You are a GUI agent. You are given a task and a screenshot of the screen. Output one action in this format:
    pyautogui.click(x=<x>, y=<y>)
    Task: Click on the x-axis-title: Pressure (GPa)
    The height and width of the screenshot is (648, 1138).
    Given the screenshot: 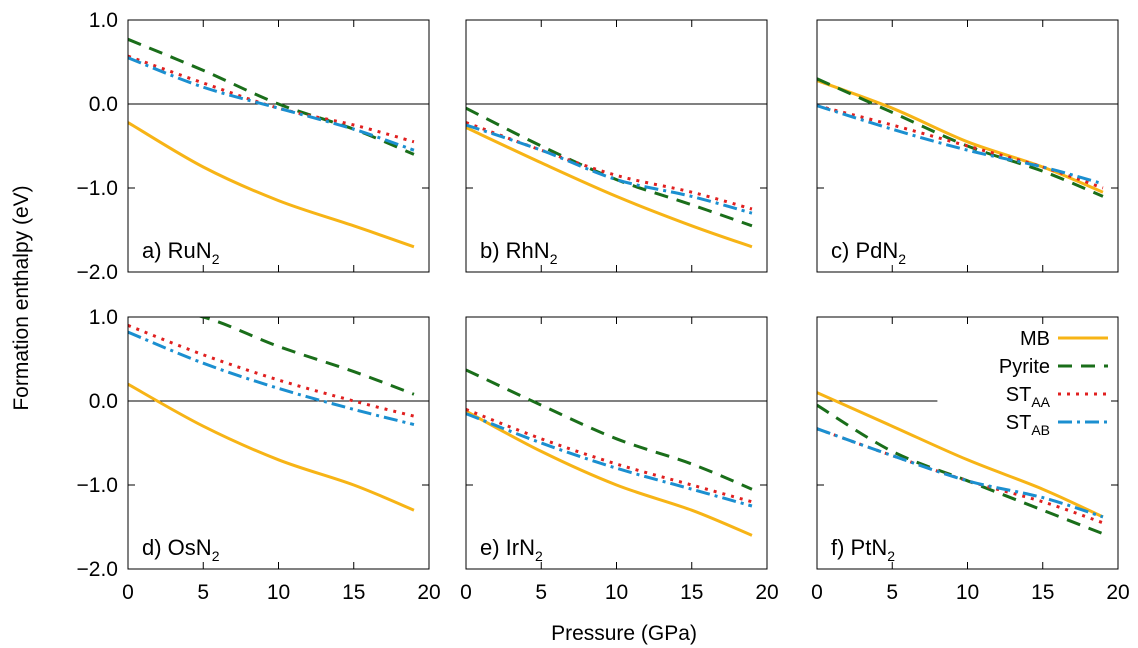 What is the action you would take?
    pyautogui.click(x=624, y=633)
    